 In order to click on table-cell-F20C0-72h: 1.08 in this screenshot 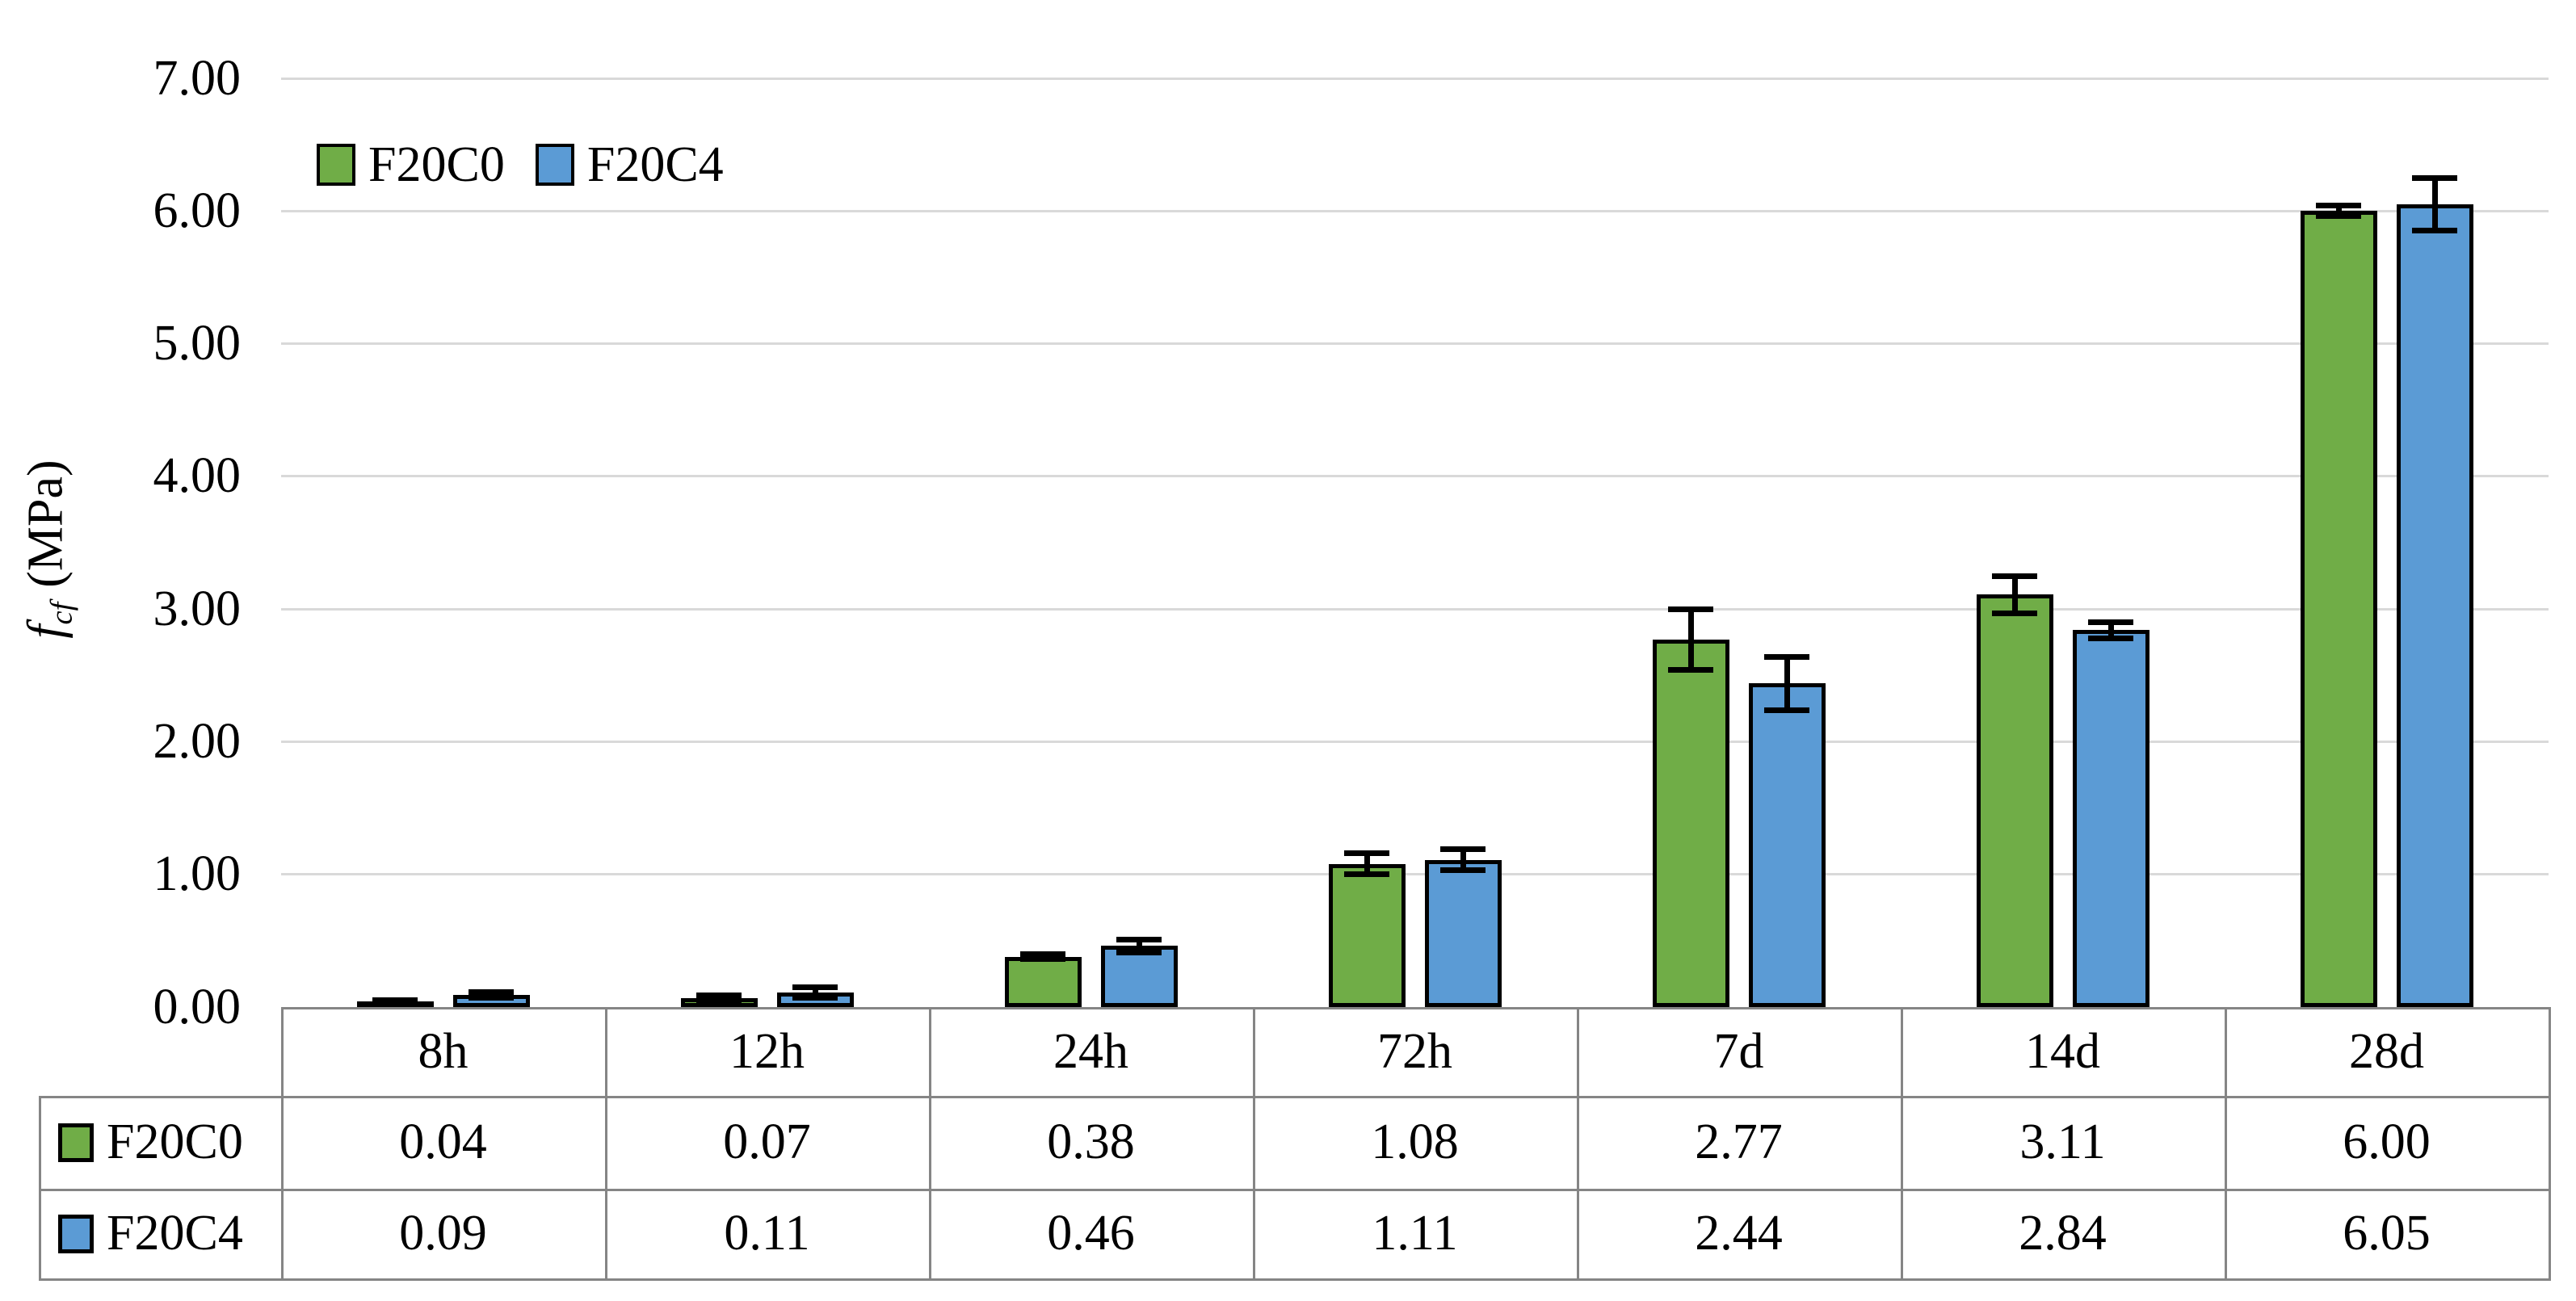, I will do `click(1415, 1141)`.